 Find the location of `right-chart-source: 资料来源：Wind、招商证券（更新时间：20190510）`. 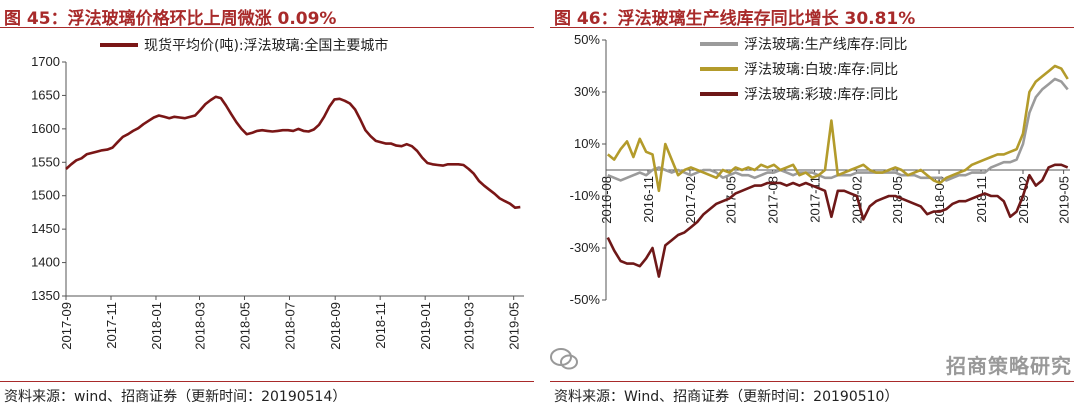

right-chart-source: 资料来源：Wind、招商证券（更新时间：20190510） is located at coordinates (726, 397).